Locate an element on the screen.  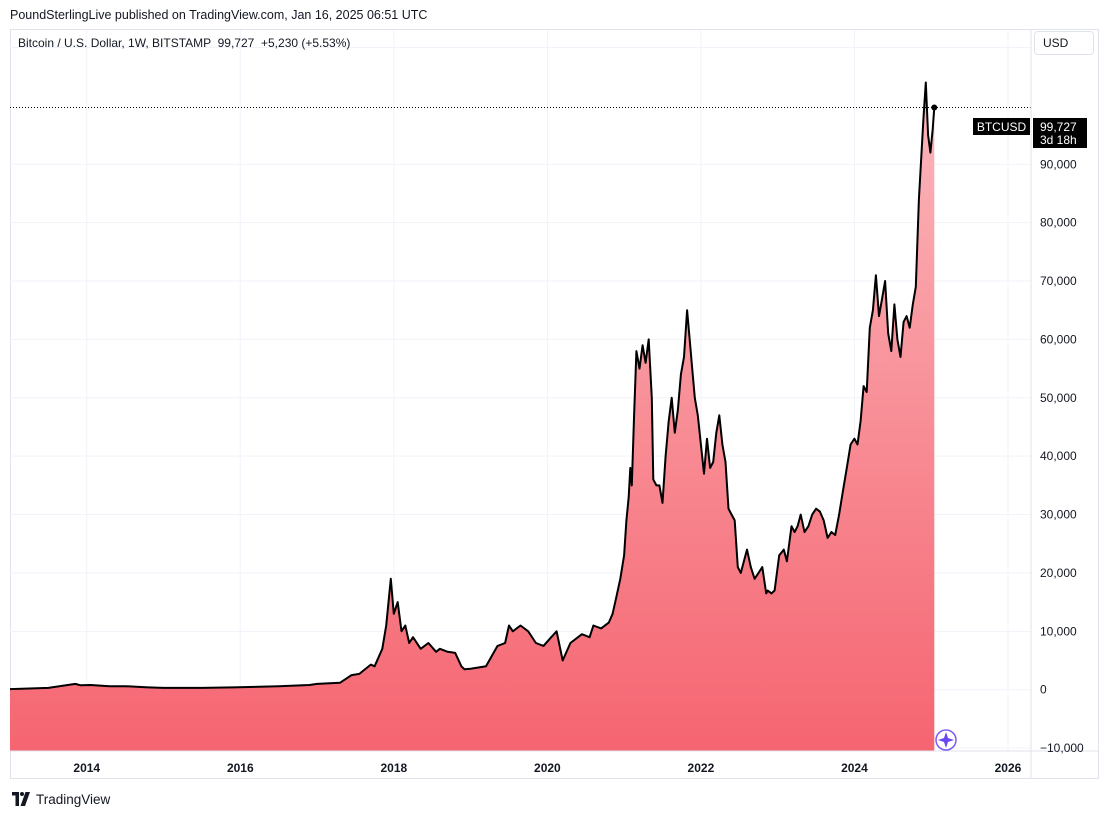
sparkle-icon is located at coordinates (946, 740).